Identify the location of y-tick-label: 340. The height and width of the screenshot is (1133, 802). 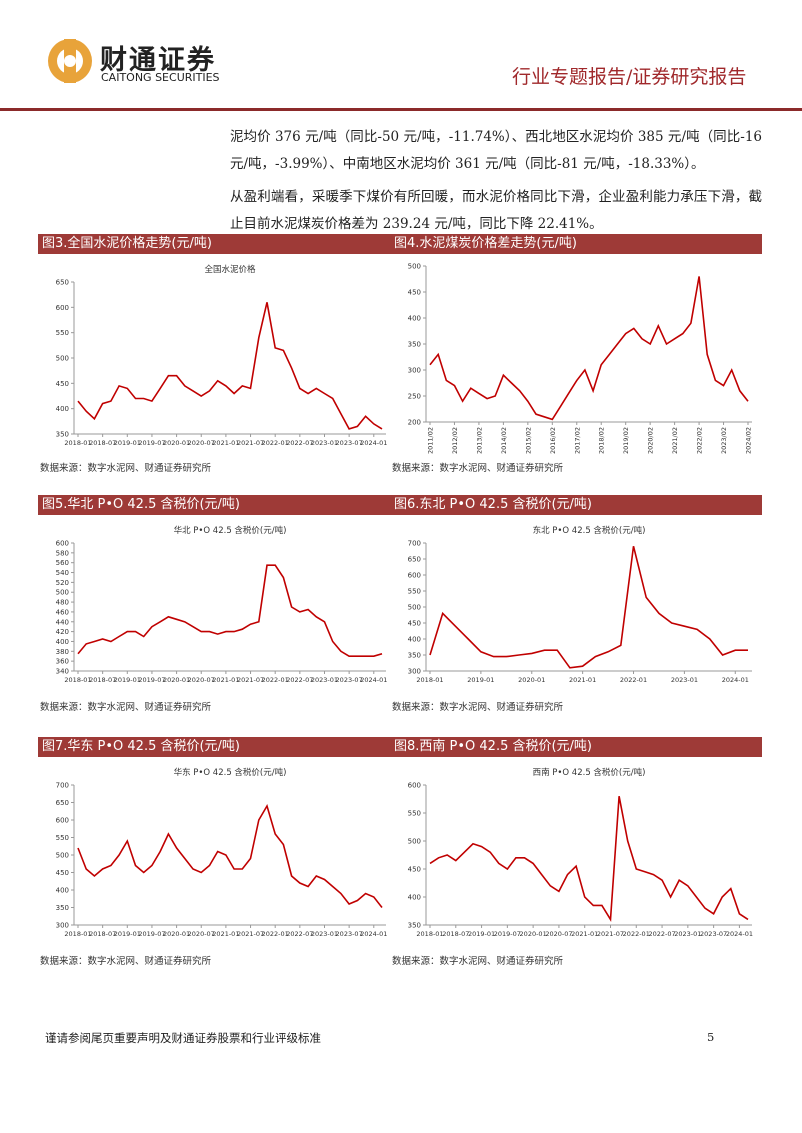
(62, 672).